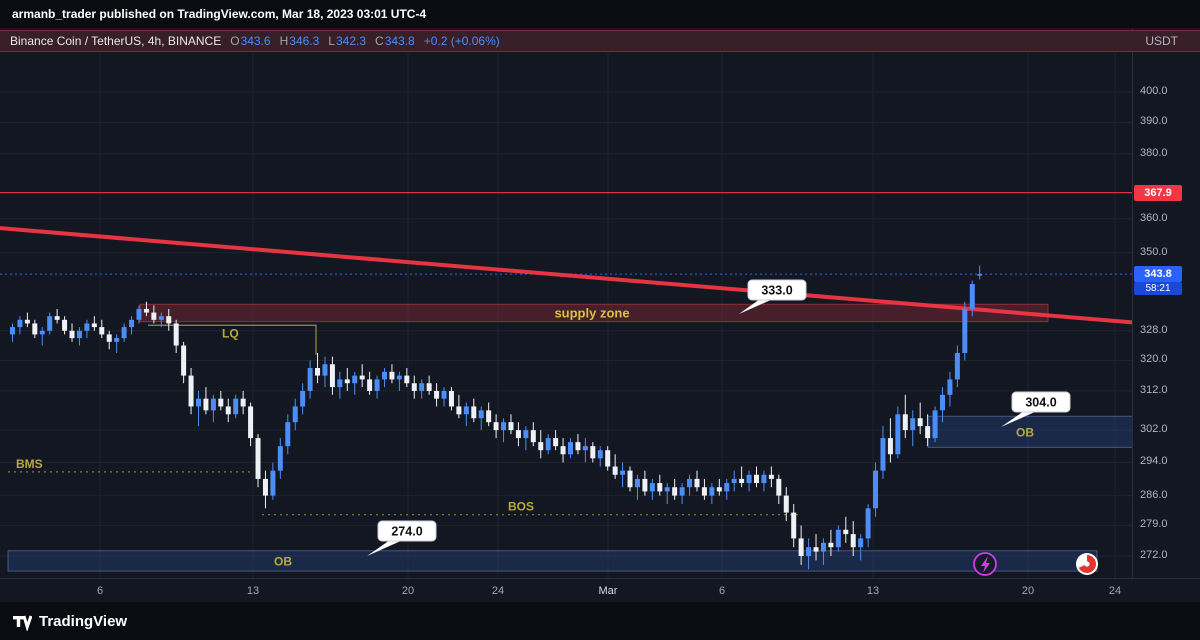 This screenshot has width=1200, height=640. I want to click on supply-zone-label: supply zone, so click(591, 312).